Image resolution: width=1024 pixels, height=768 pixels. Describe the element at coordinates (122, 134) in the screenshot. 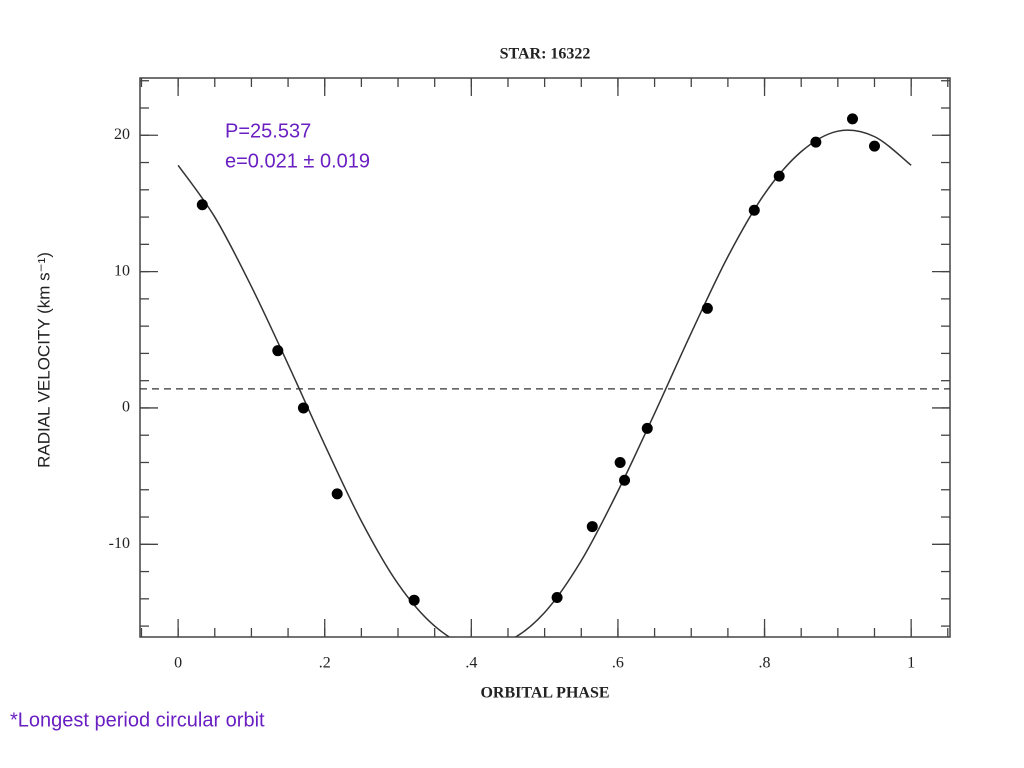

I see `y-tick-label: 20` at that location.